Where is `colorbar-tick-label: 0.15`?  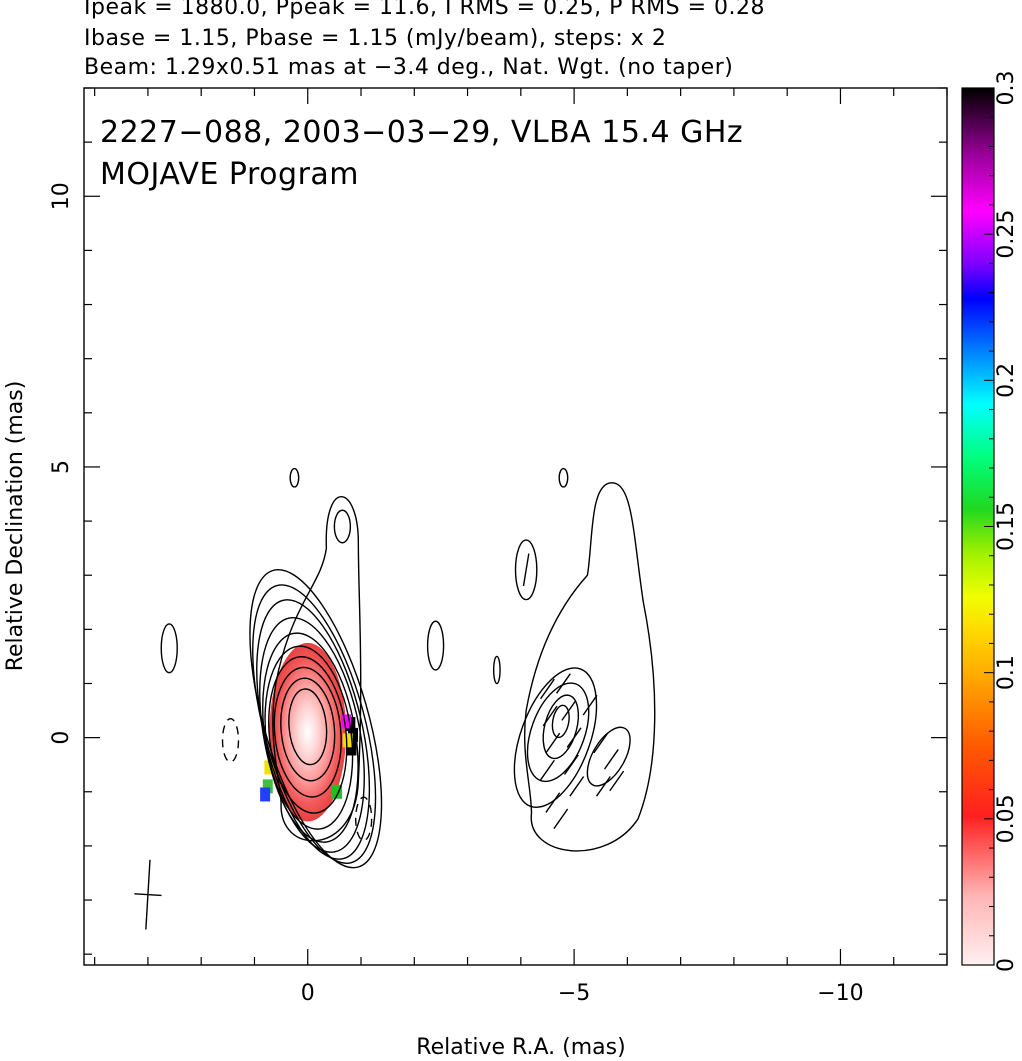
colorbar-tick-label: 0.15 is located at coordinates (1006, 526).